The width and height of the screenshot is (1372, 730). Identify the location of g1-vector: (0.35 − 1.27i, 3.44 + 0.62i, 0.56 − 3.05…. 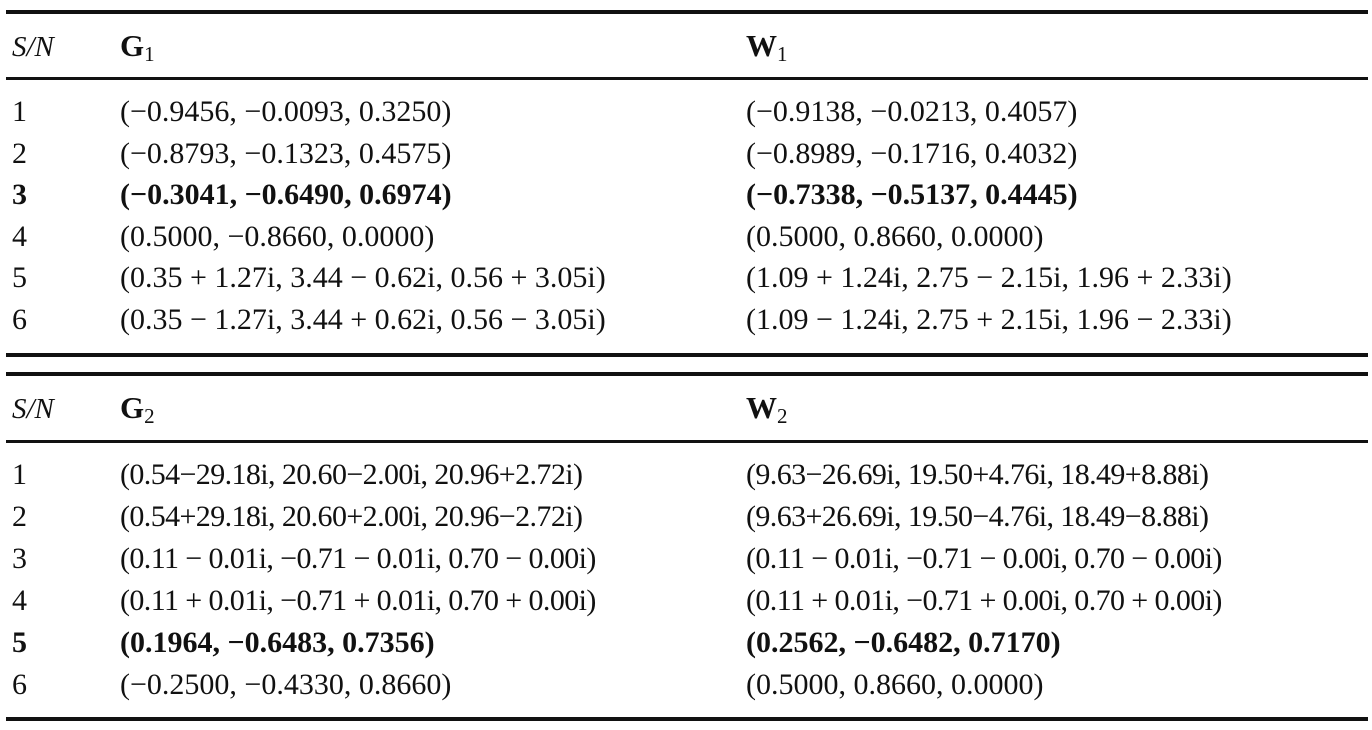
(363, 319).